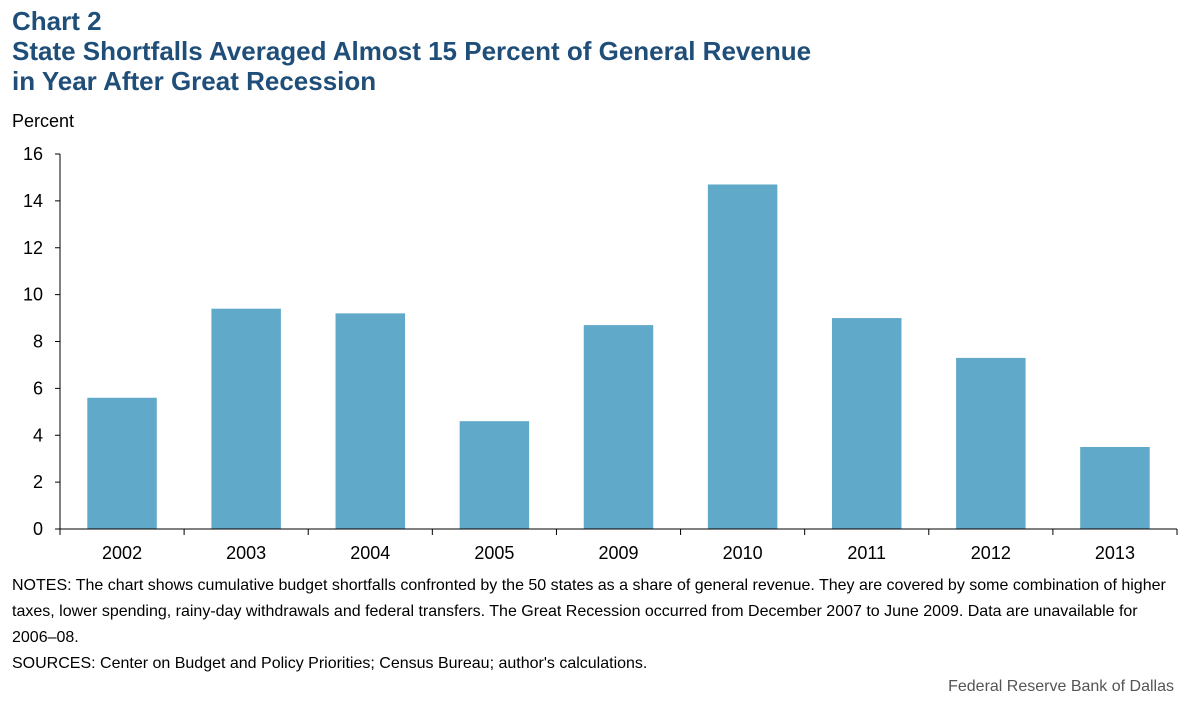 The image size is (1186, 707). What do you see at coordinates (38, 529) in the screenshot?
I see `y-tick-label: 0` at bounding box center [38, 529].